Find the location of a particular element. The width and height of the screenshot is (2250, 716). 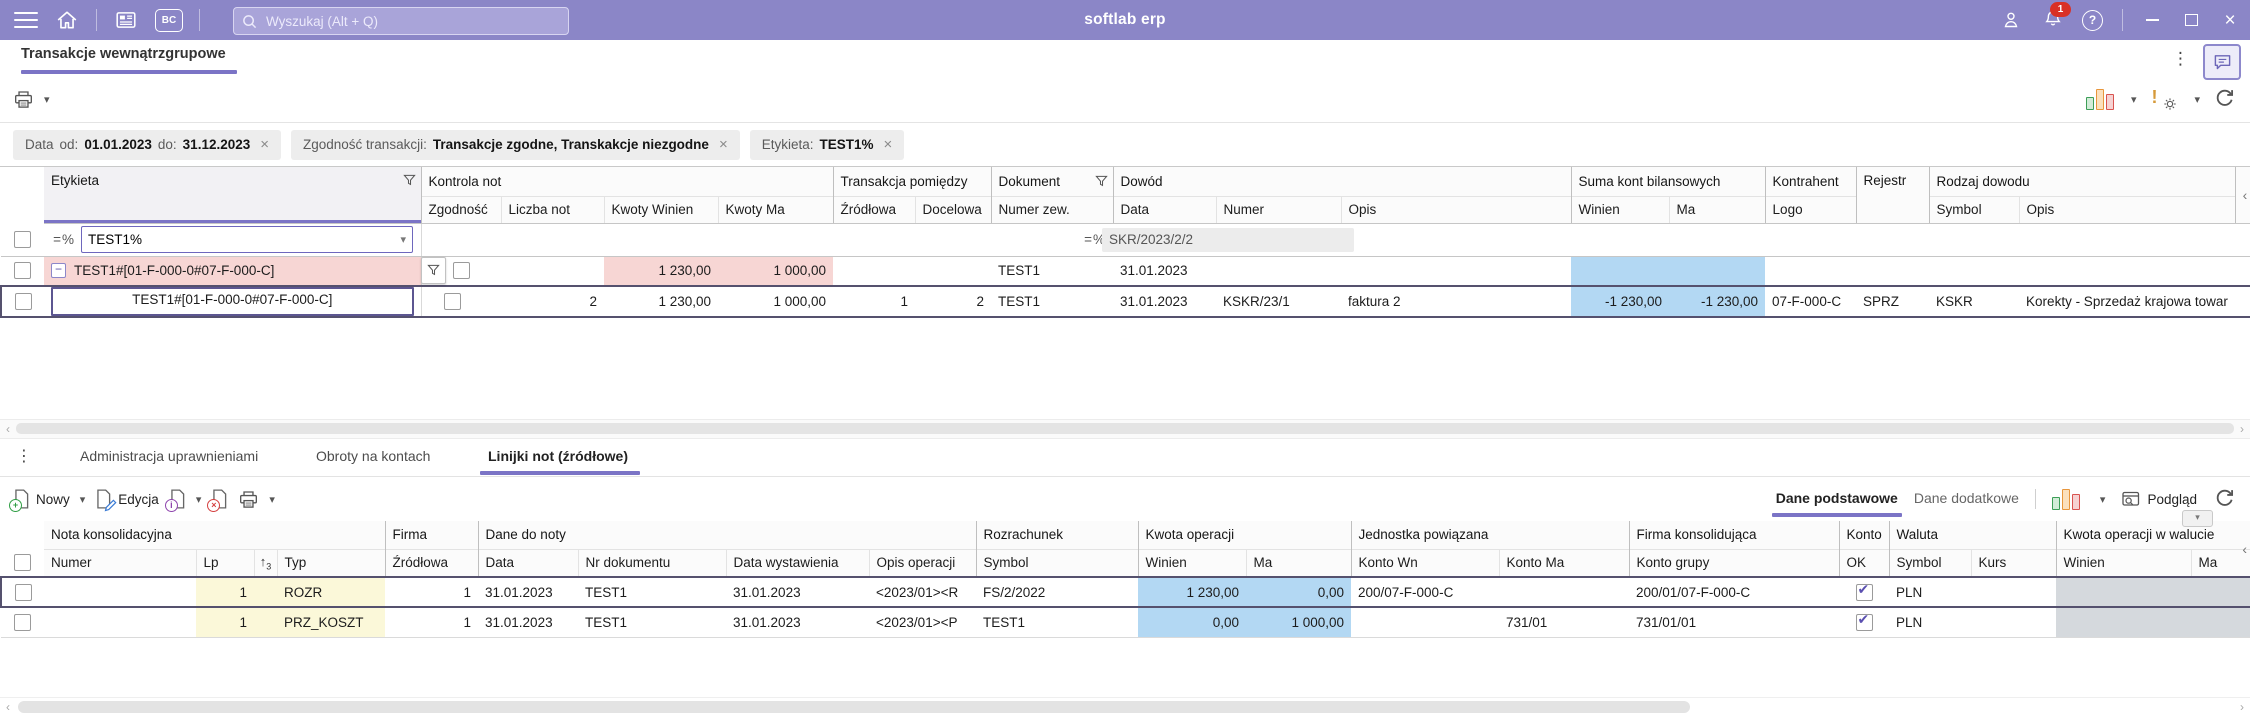

delete-button: × is located at coordinates (217, 500).